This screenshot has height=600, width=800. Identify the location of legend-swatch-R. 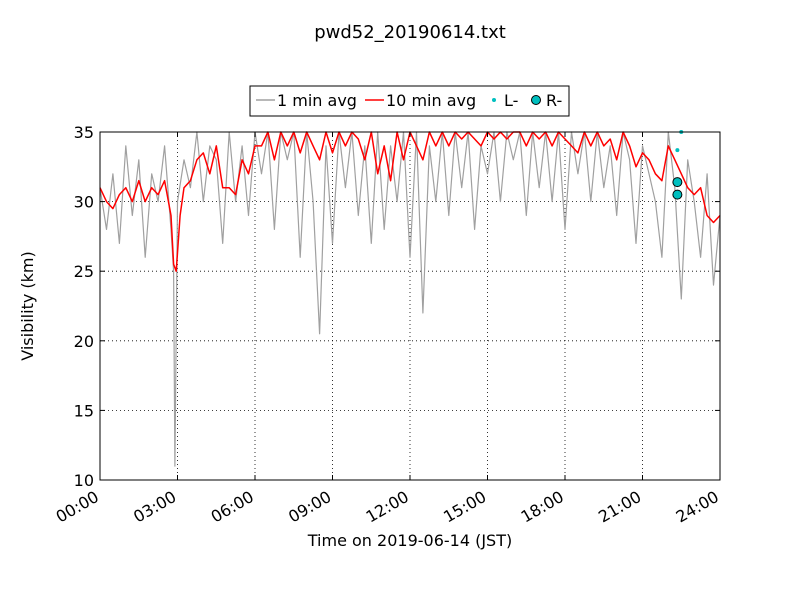
(536, 100).